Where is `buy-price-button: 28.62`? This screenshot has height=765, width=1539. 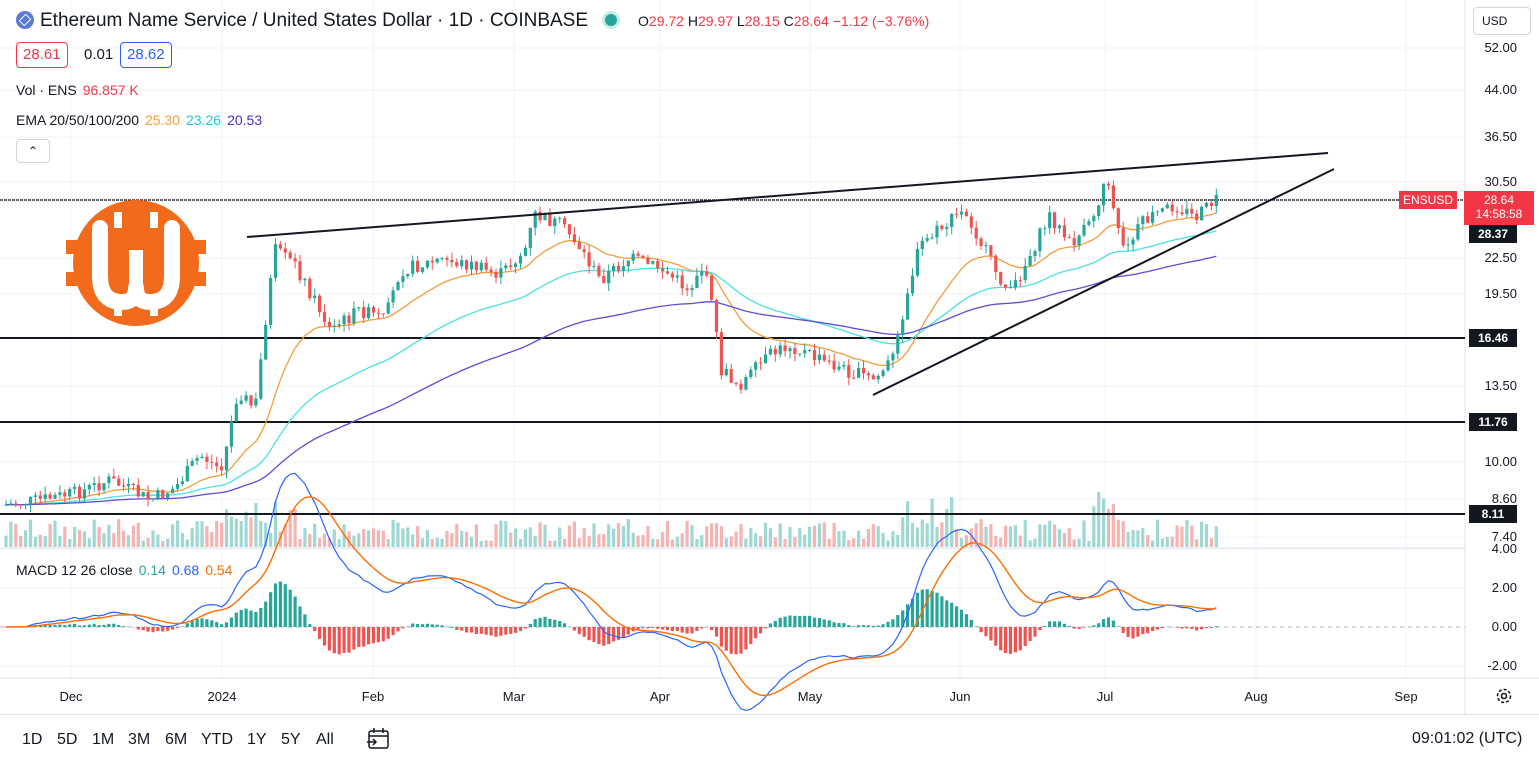
buy-price-button: 28.62 is located at coordinates (146, 55).